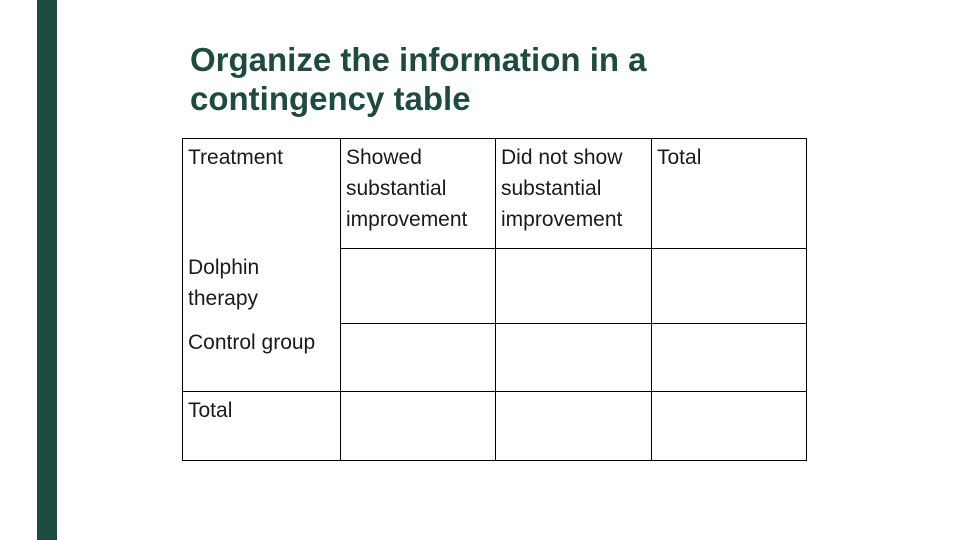 Image resolution: width=960 pixels, height=540 pixels. What do you see at coordinates (261, 193) in the screenshot?
I see `header-cell-treatment: Treatment` at bounding box center [261, 193].